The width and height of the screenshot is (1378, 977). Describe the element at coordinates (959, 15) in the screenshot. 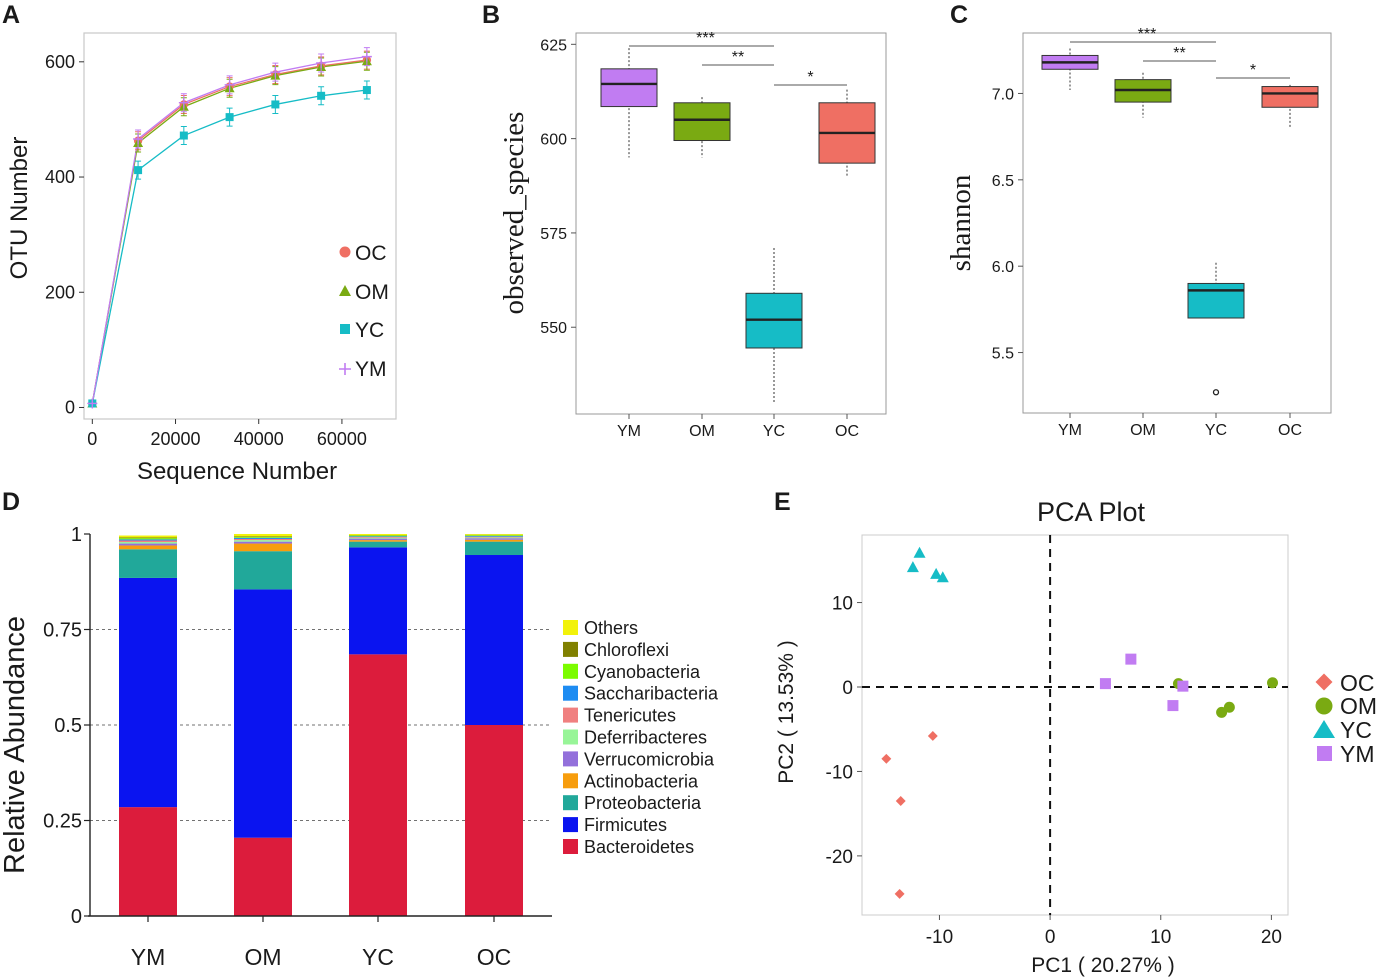

I see `panel-label-c: C` at that location.